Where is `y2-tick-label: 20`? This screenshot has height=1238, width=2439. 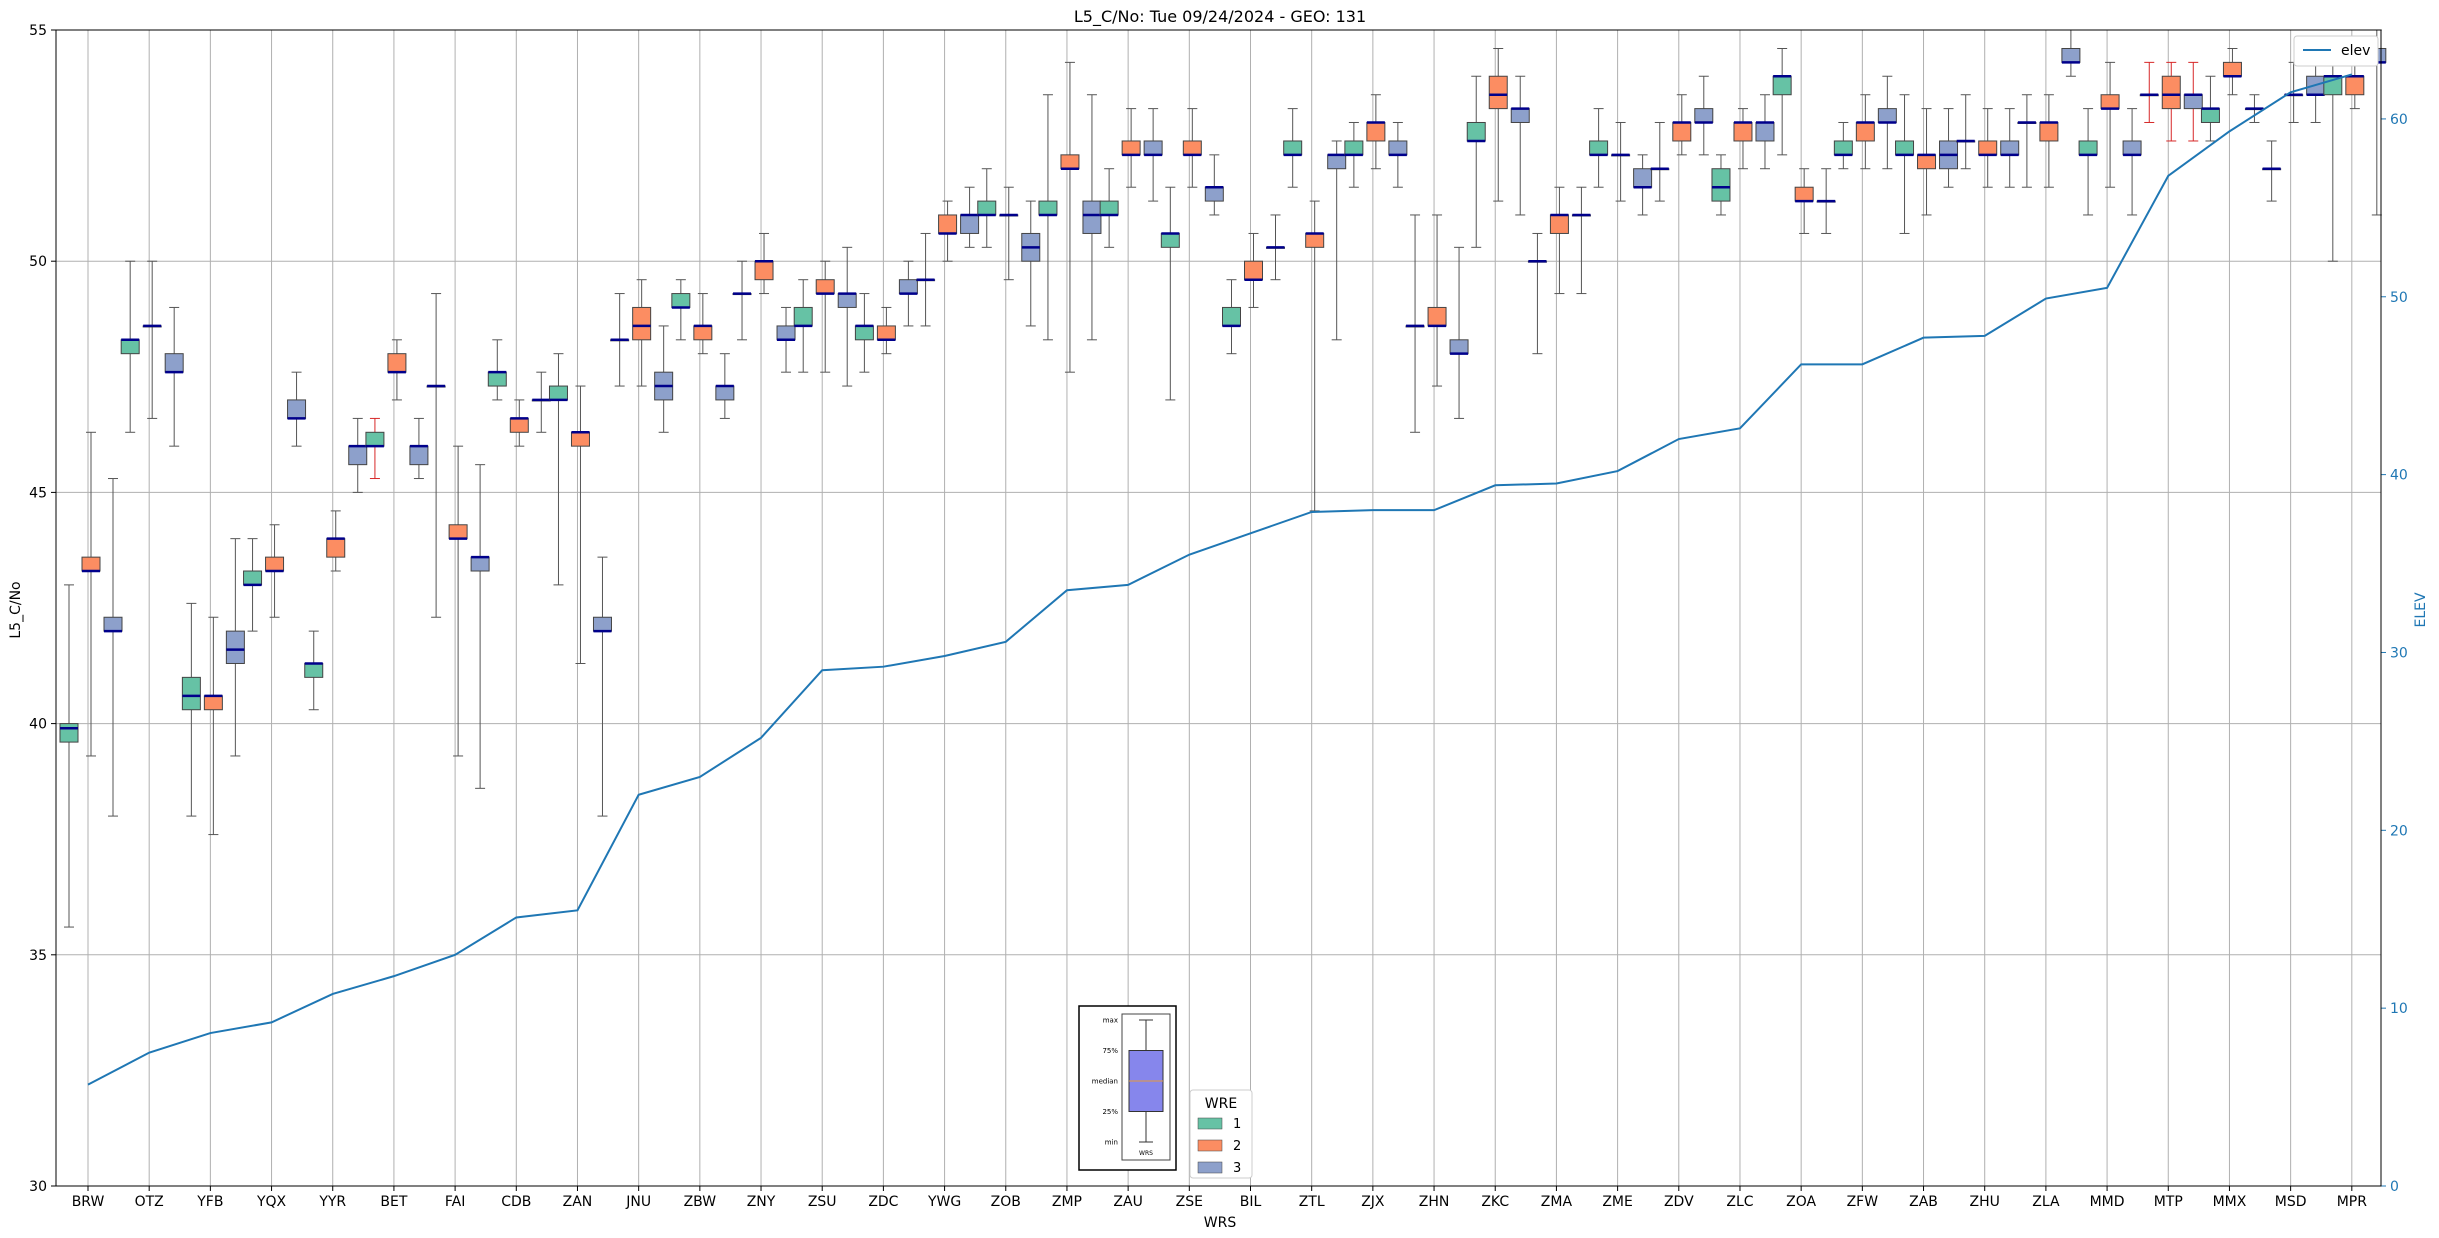
y2-tick-label: 20 is located at coordinates (2399, 831).